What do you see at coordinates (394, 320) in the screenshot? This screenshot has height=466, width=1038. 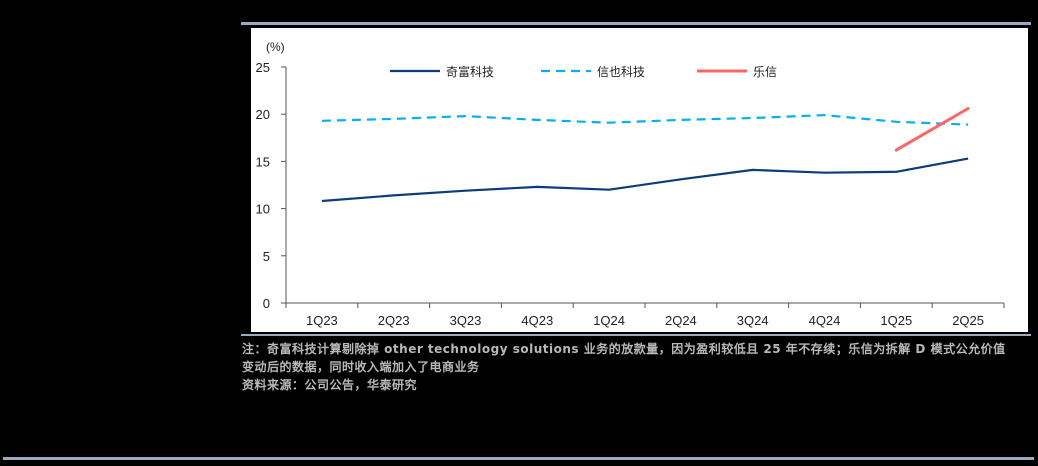 I see `x-tick-label: 2Q23` at bounding box center [394, 320].